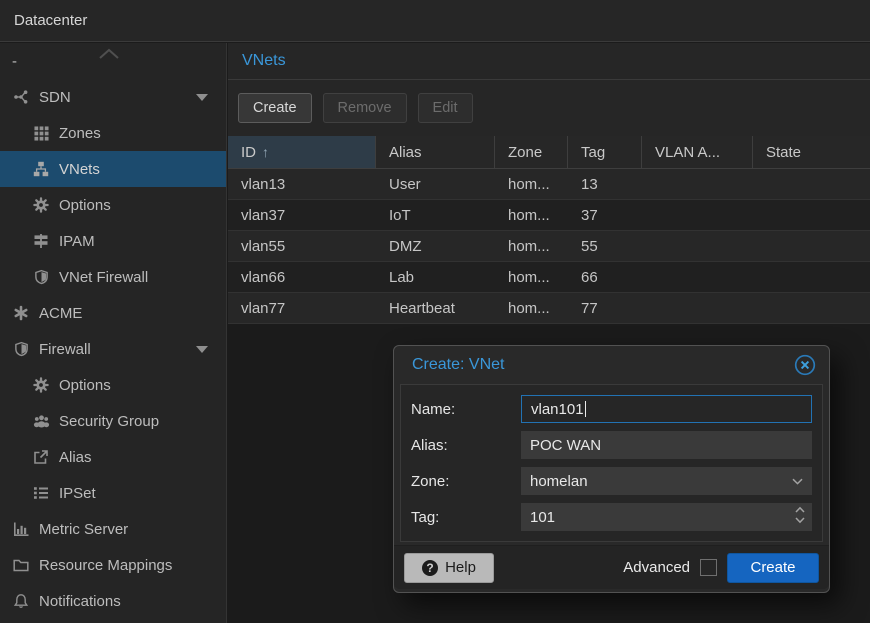 This screenshot has width=870, height=623. I want to click on column-header-state: State, so click(784, 152).